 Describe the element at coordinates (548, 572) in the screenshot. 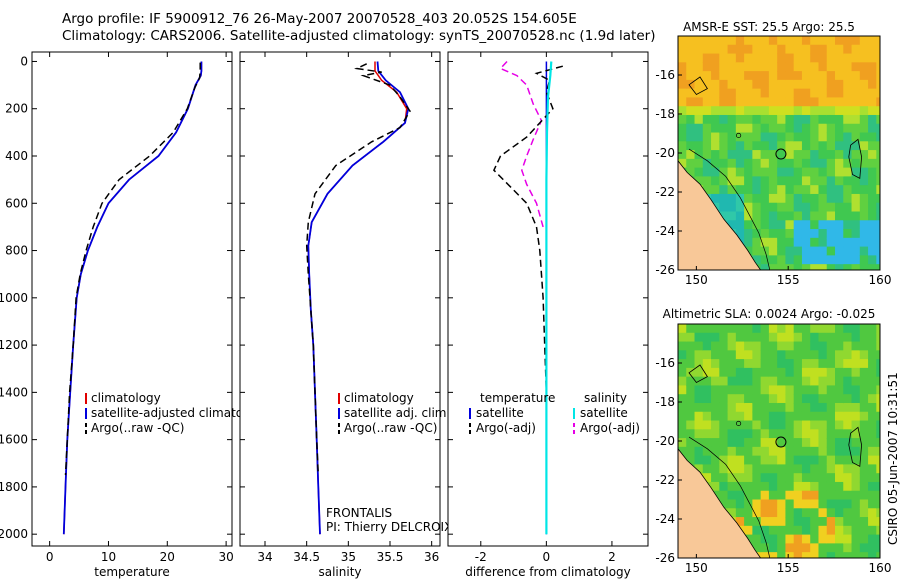

I see `difference-xlabel: difference from climatology` at that location.